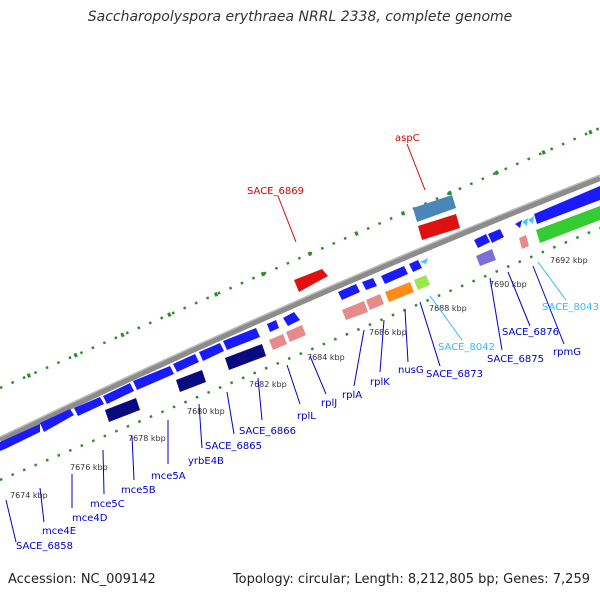 This screenshot has height=600, width=600. I want to click on gene-label-mce5c: mce5C, so click(107, 504).